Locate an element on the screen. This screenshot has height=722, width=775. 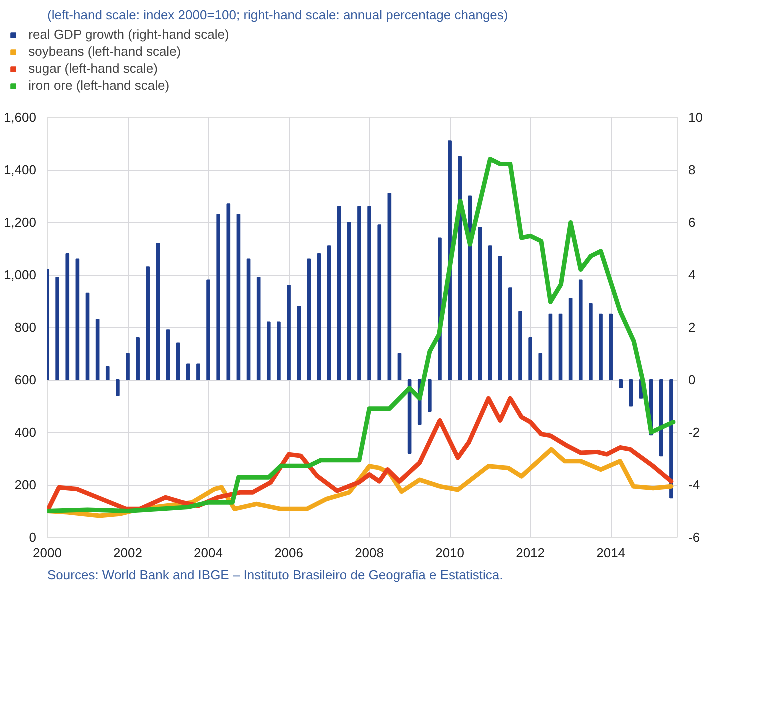
x-tick-label: 2012 is located at coordinates (531, 553).